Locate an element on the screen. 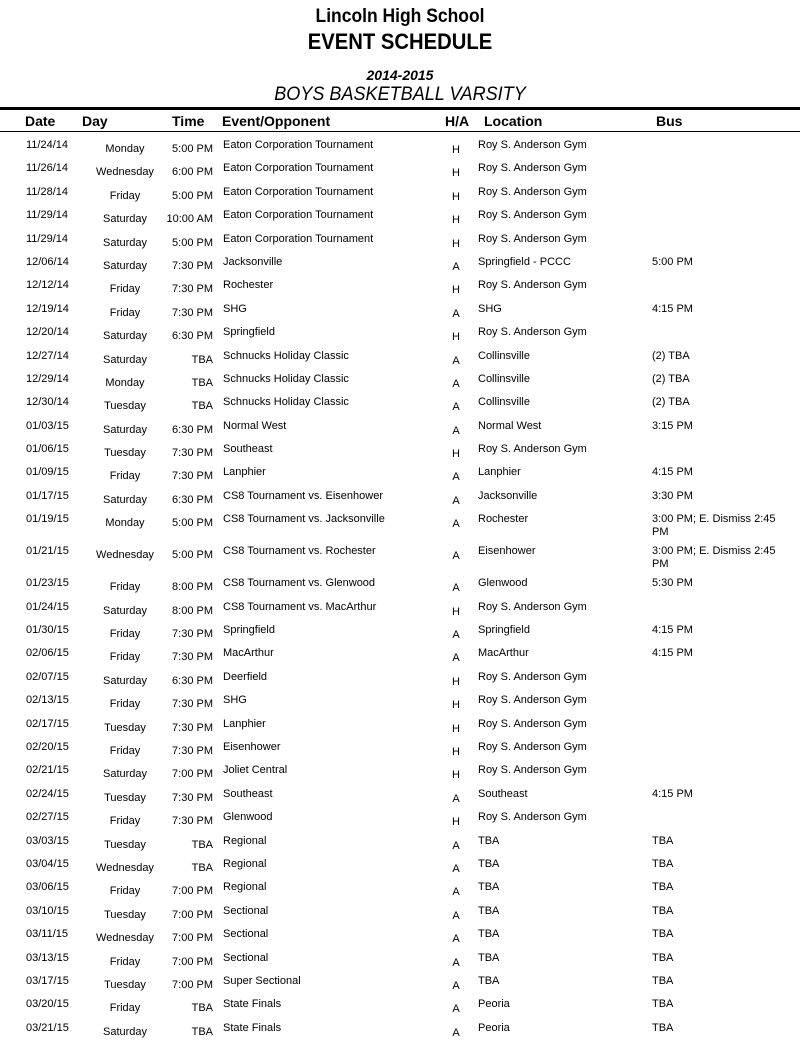 This screenshot has height=1051, width=800. cell-event: CS8 Tournament vs. Jacksonville is located at coordinates (304, 519).